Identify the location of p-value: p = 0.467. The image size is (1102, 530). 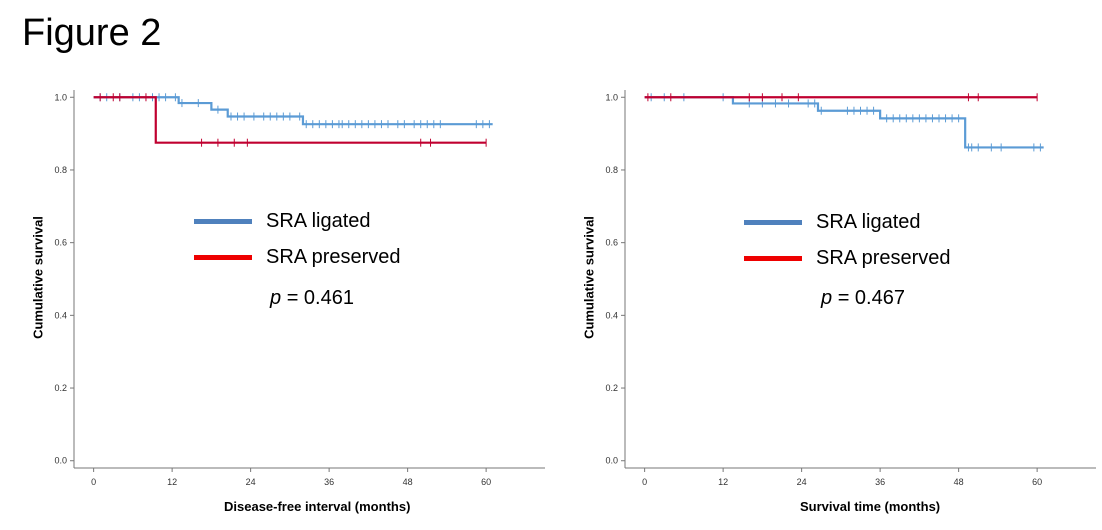
(863, 298).